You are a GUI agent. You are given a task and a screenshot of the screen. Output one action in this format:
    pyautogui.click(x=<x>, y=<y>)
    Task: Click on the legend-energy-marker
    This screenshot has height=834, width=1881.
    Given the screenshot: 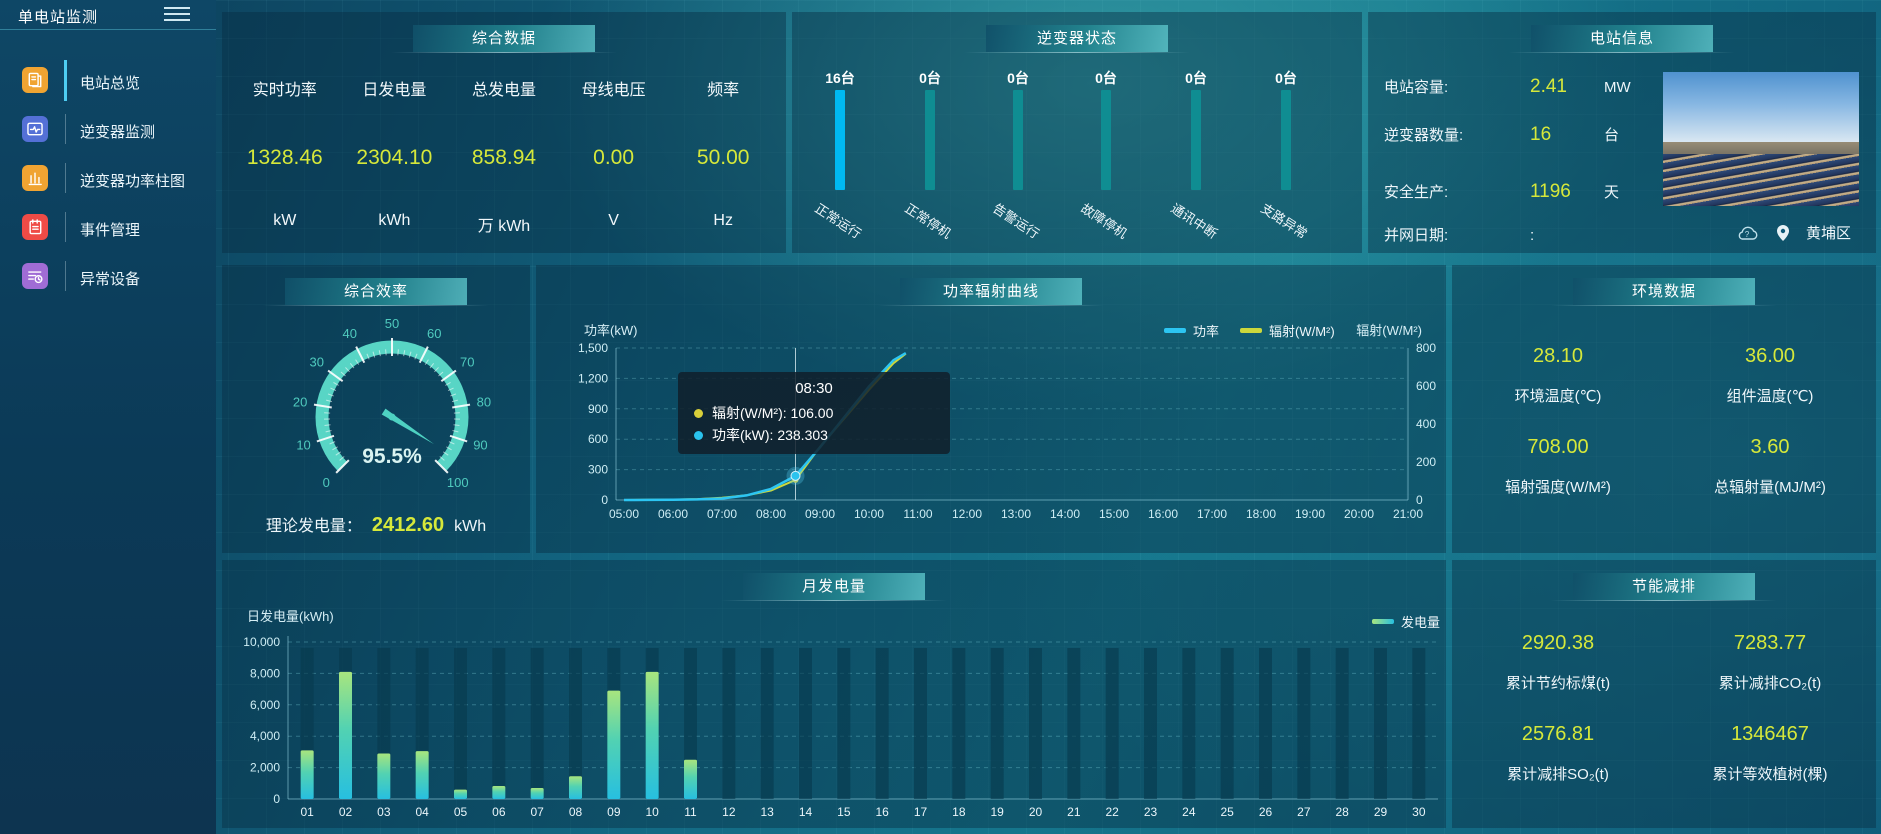 What is the action you would take?
    pyautogui.click(x=1383, y=621)
    